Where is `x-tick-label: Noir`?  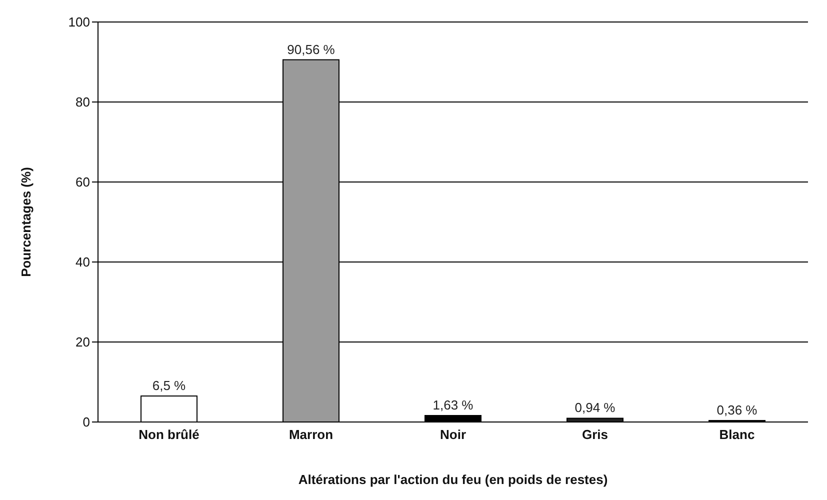
x-tick-label: Noir is located at coordinates (453, 434).